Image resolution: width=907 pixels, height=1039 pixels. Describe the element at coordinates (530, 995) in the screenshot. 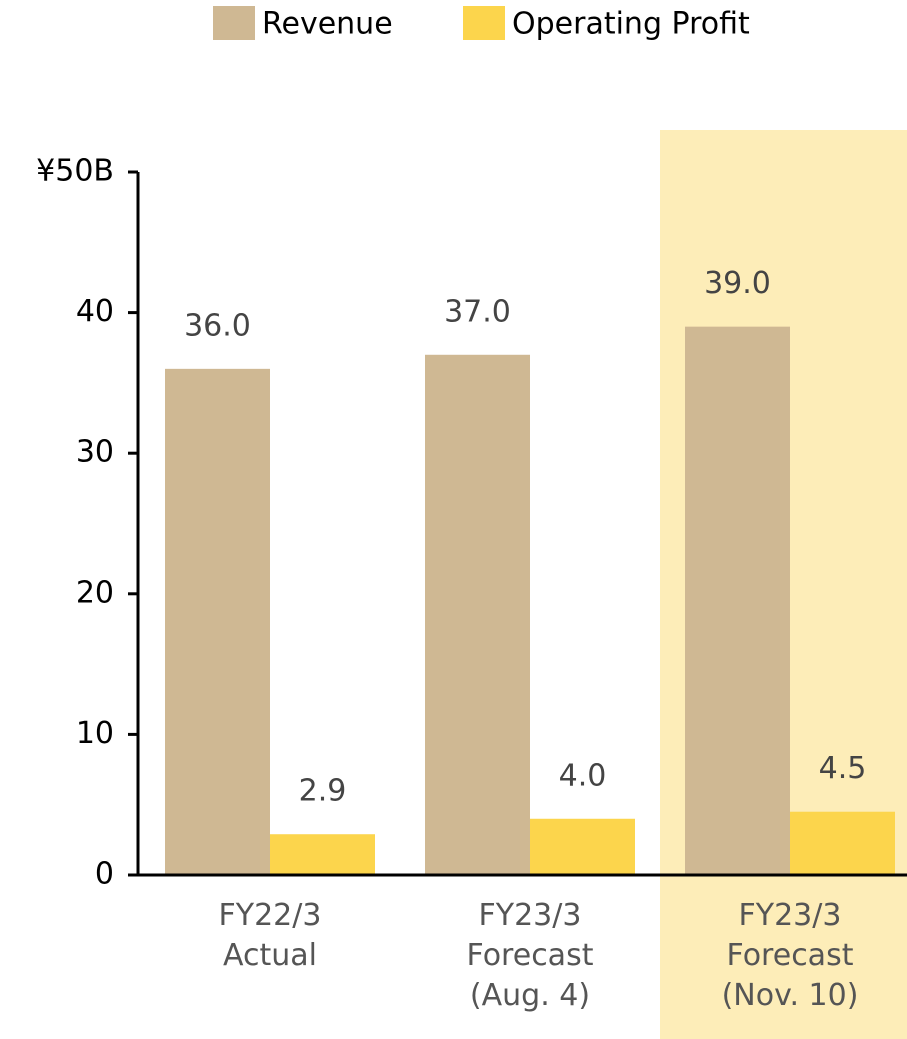

I see `x-tick-line: (Aug. 4)` at that location.